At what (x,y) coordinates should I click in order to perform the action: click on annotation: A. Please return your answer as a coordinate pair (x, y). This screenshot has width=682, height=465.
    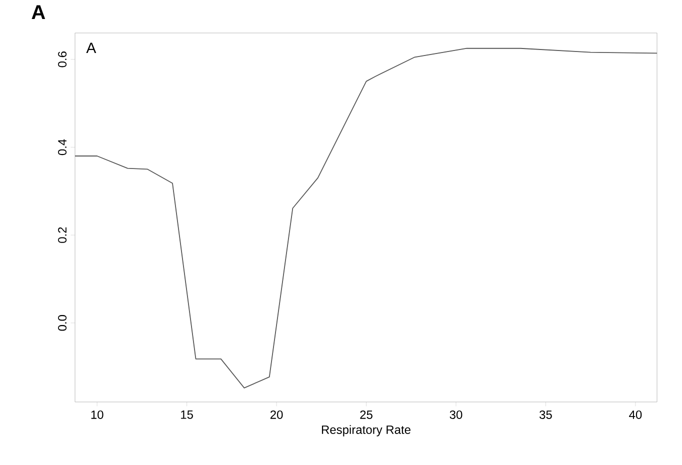
    Looking at the image, I should click on (91, 48).